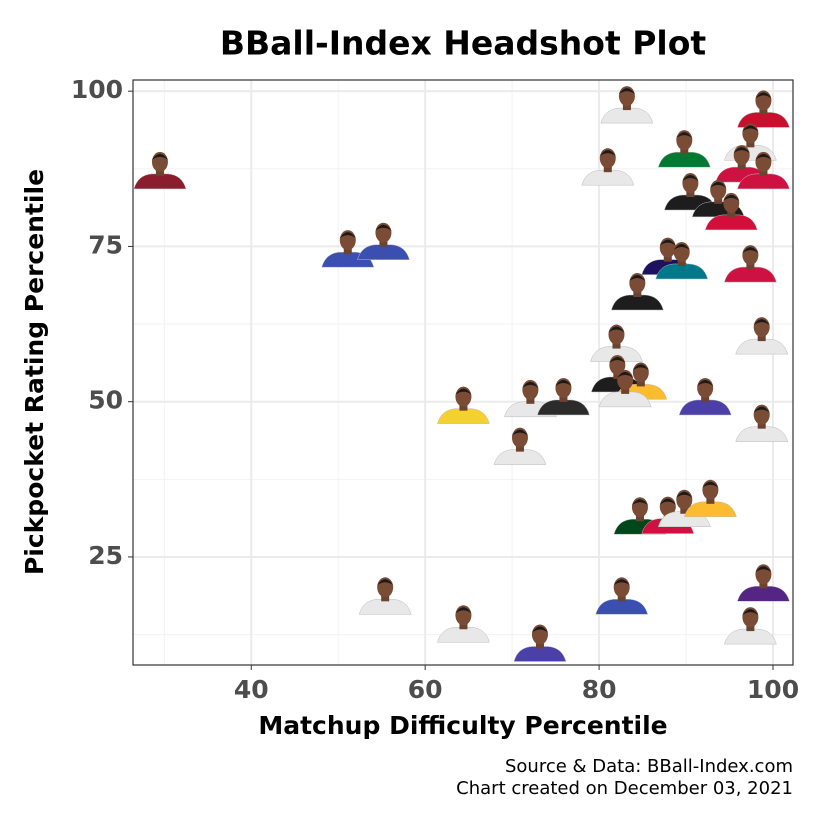 This screenshot has width=819, height=820. What do you see at coordinates (105, 244) in the screenshot?
I see `y-tick-label: 75` at bounding box center [105, 244].